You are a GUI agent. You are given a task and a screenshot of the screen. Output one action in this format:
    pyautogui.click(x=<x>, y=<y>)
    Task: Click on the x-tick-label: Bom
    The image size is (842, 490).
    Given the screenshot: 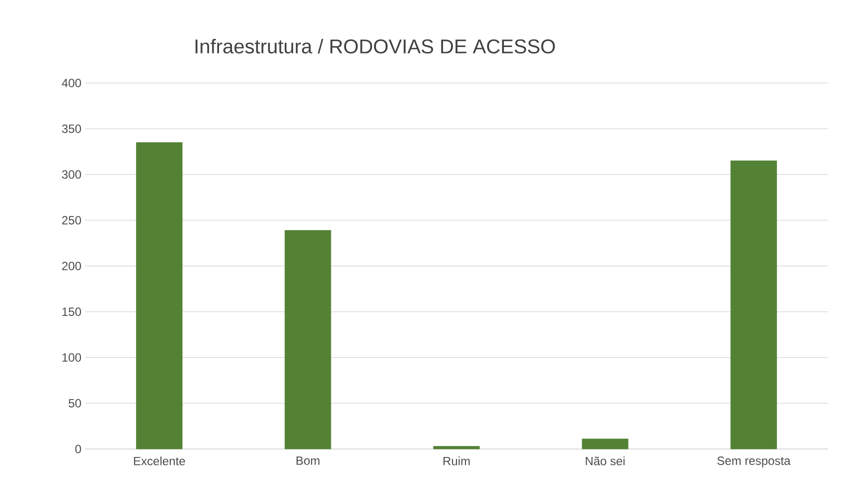 What is the action you would take?
    pyautogui.click(x=308, y=460)
    